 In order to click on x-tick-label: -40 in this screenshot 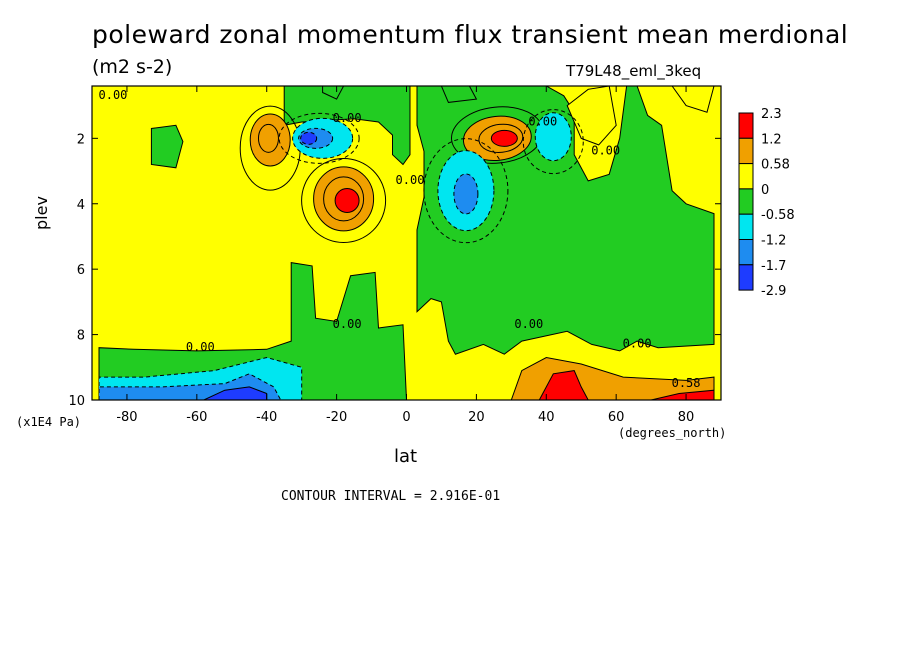, I will do `click(266, 417)`.